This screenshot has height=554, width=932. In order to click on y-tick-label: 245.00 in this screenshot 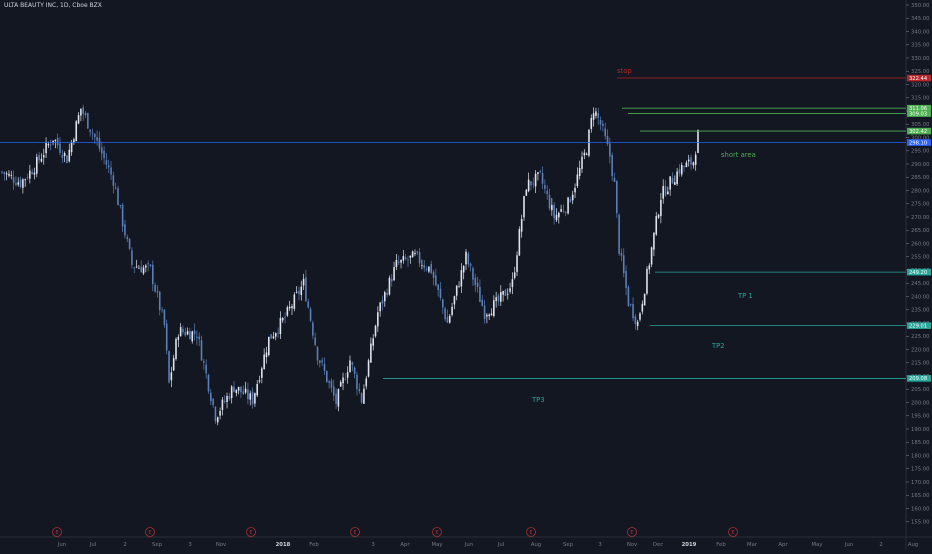, I will do `click(920, 284)`.